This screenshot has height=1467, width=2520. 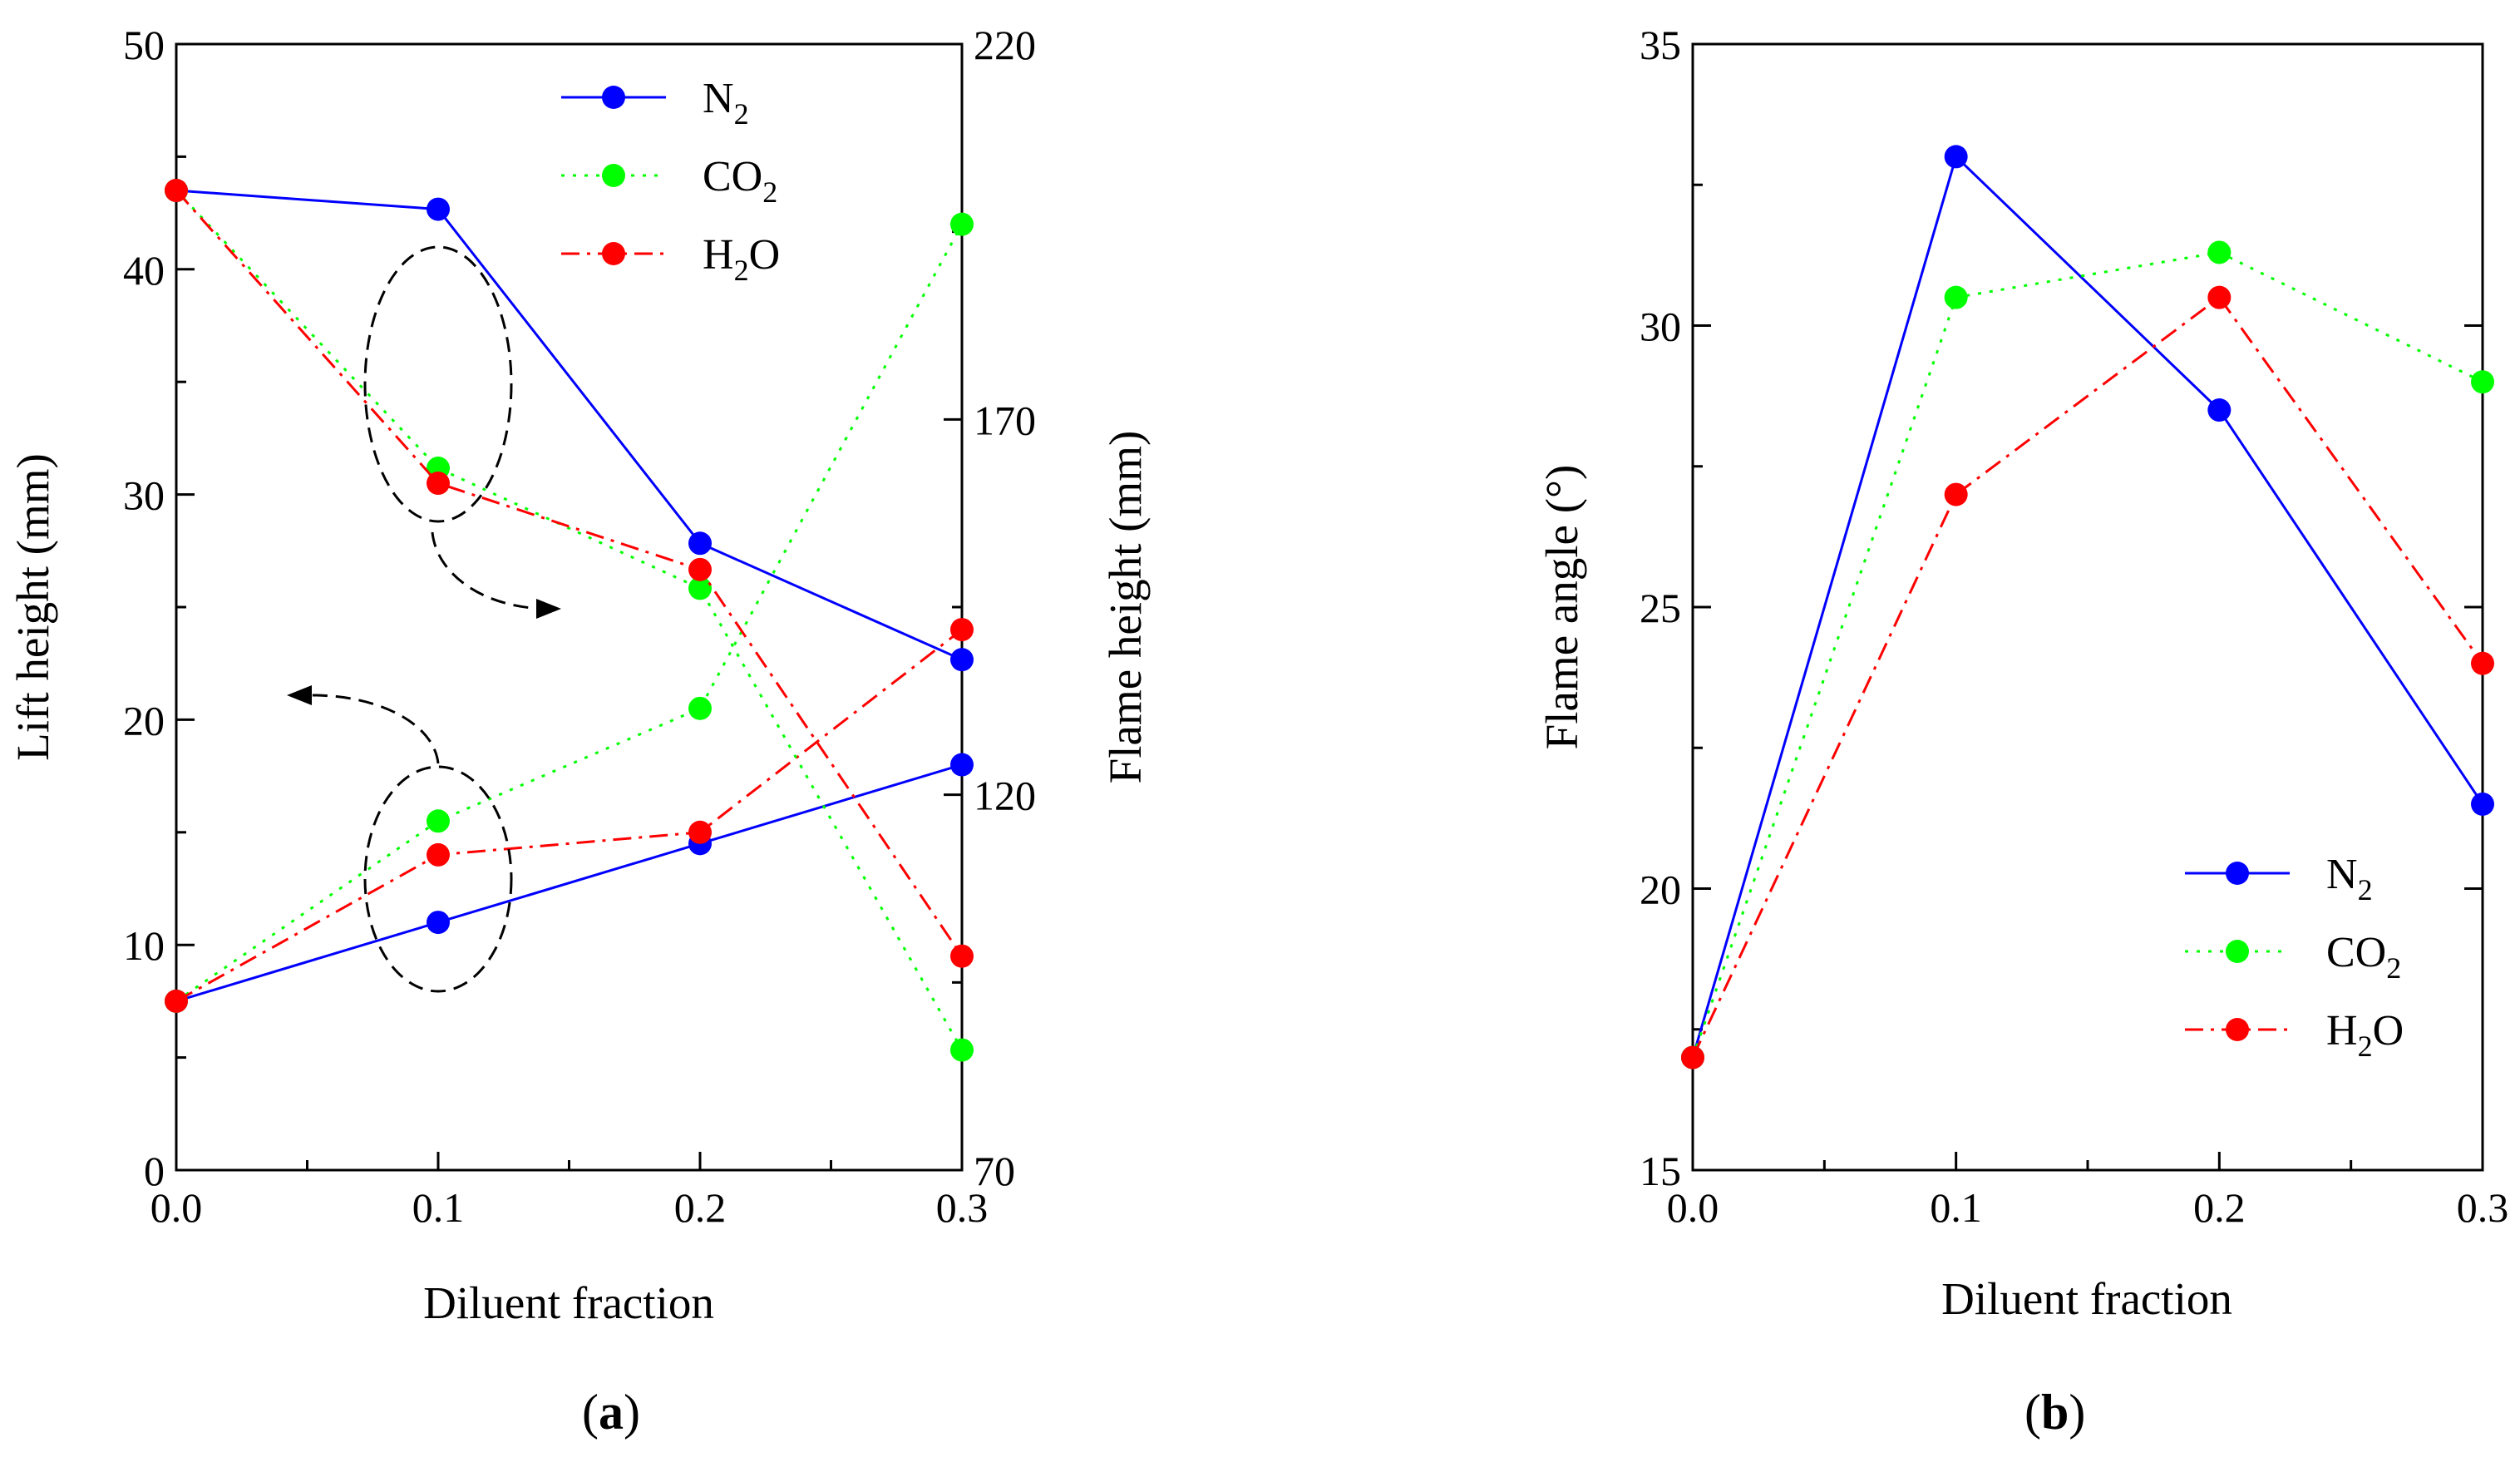 I want to click on annotation-ellipse-upper, so click(x=438, y=384).